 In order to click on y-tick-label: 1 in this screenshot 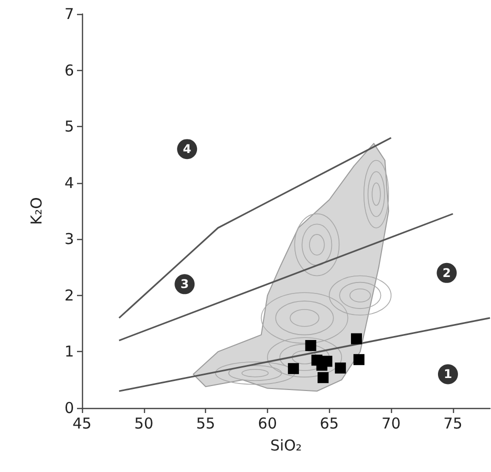, I will do `click(69, 351)`.